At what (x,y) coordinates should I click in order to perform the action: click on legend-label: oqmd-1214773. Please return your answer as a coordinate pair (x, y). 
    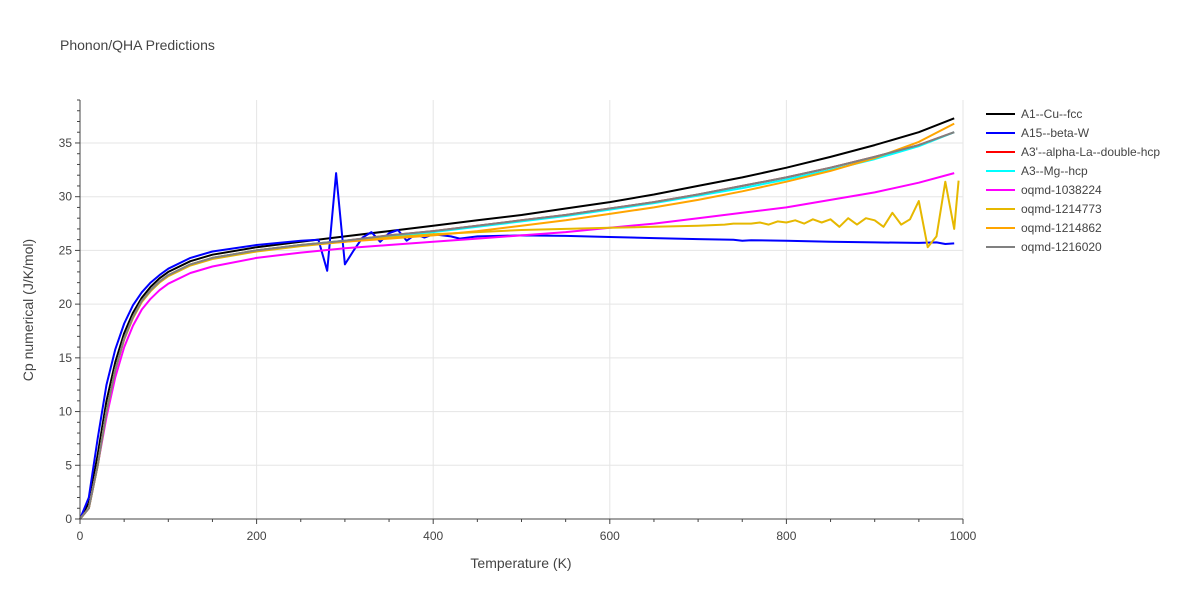
    Looking at the image, I should click on (1061, 209).